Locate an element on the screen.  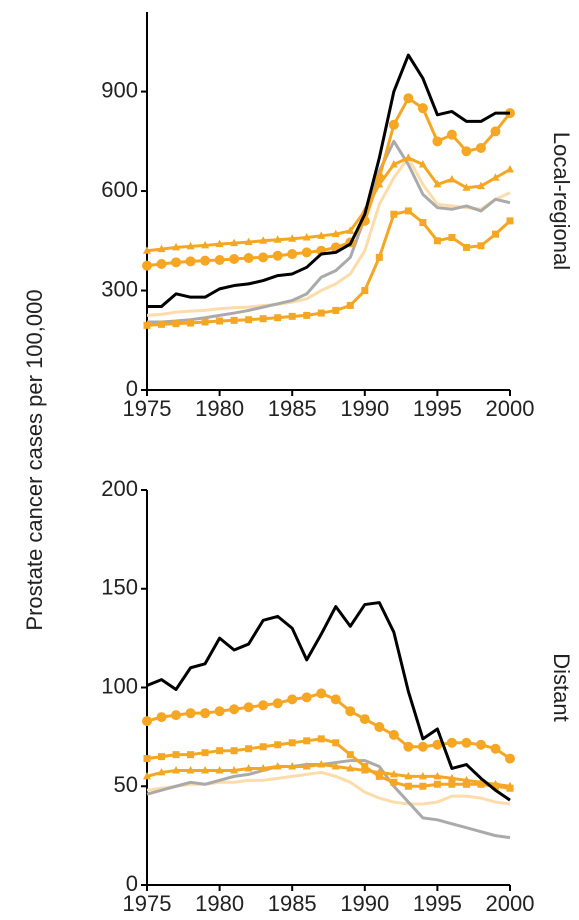
x-tick-label: 2000 is located at coordinates (510, 408).